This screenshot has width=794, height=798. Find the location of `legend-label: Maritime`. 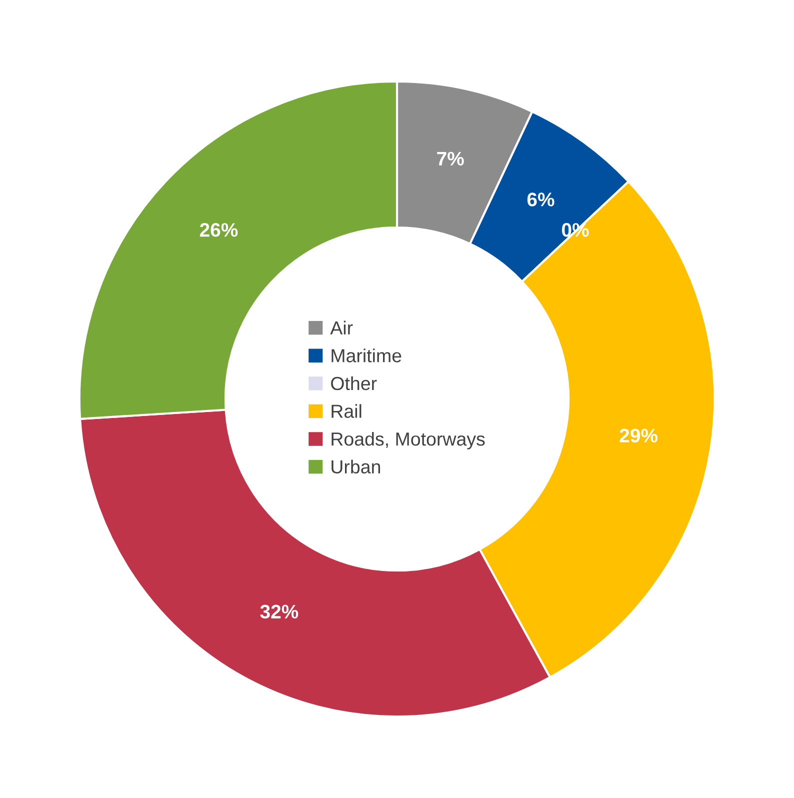

legend-label: Maritime is located at coordinates (367, 355).